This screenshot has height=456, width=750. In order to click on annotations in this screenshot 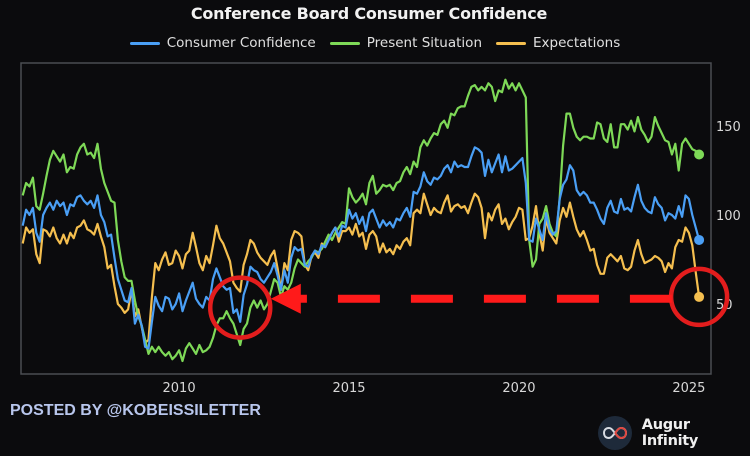, I will do `click(468, 303)`.